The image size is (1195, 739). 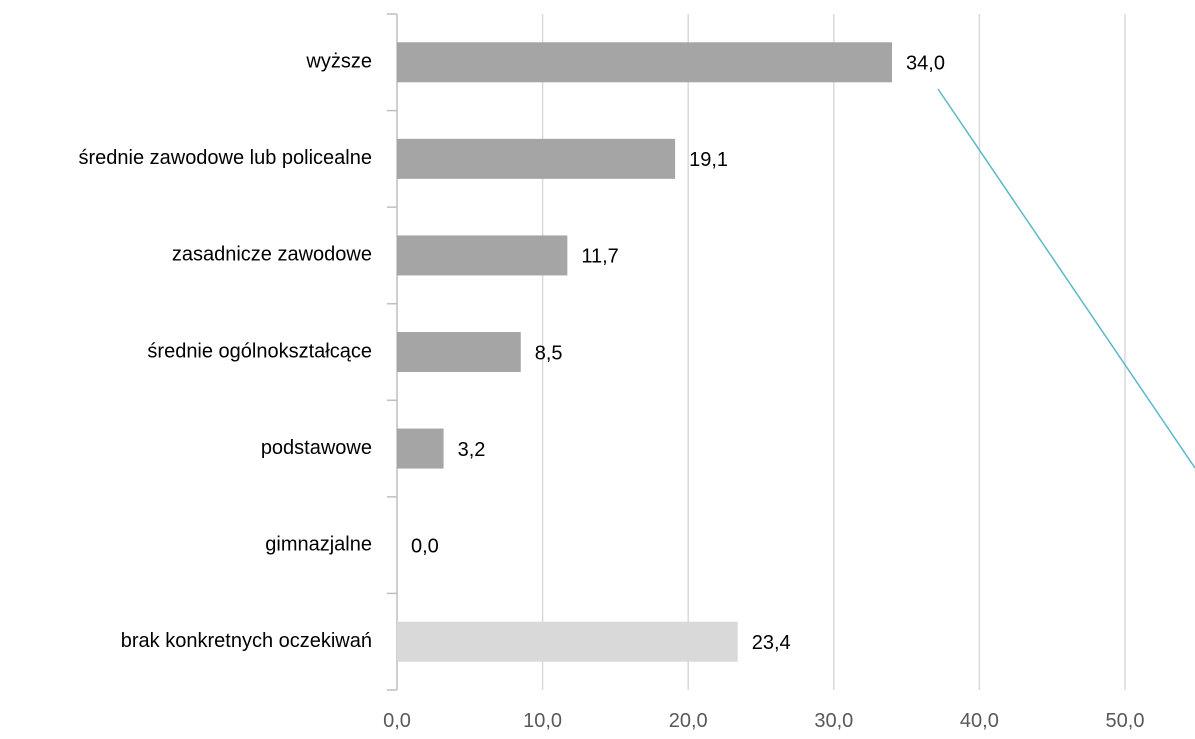 What do you see at coordinates (549, 353) in the screenshot?
I see `data-label-3: 8,5` at bounding box center [549, 353].